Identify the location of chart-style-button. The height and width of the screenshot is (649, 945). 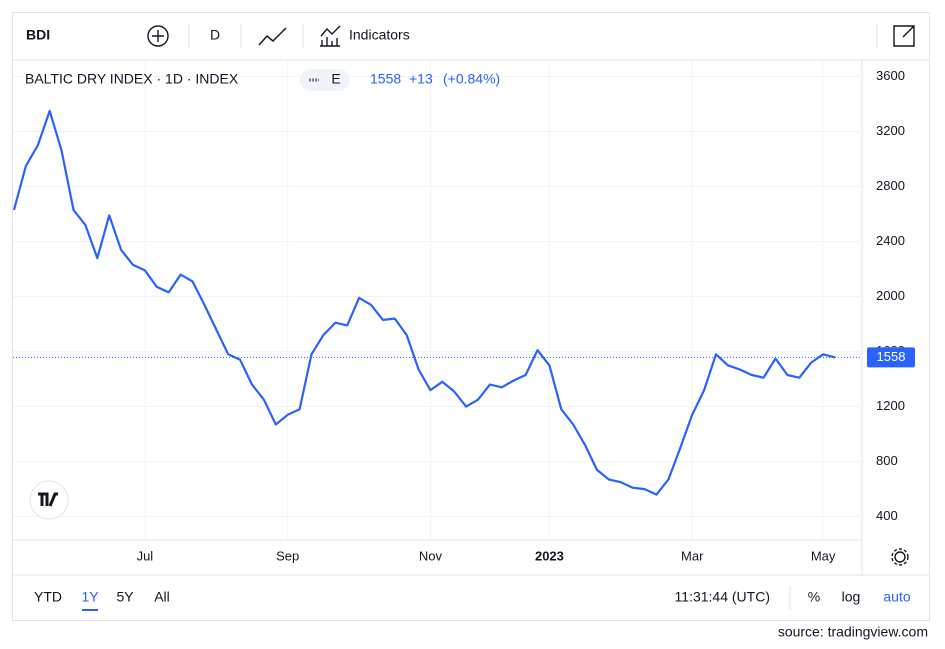
(272, 36).